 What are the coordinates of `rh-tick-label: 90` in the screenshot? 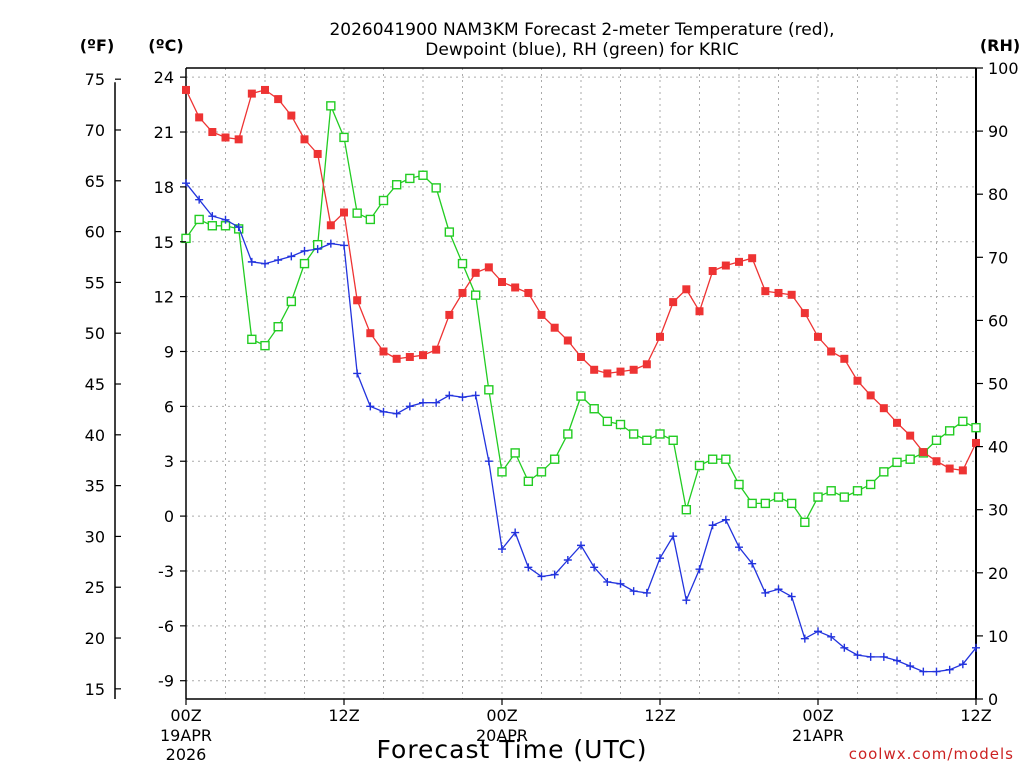 It's located at (998, 131).